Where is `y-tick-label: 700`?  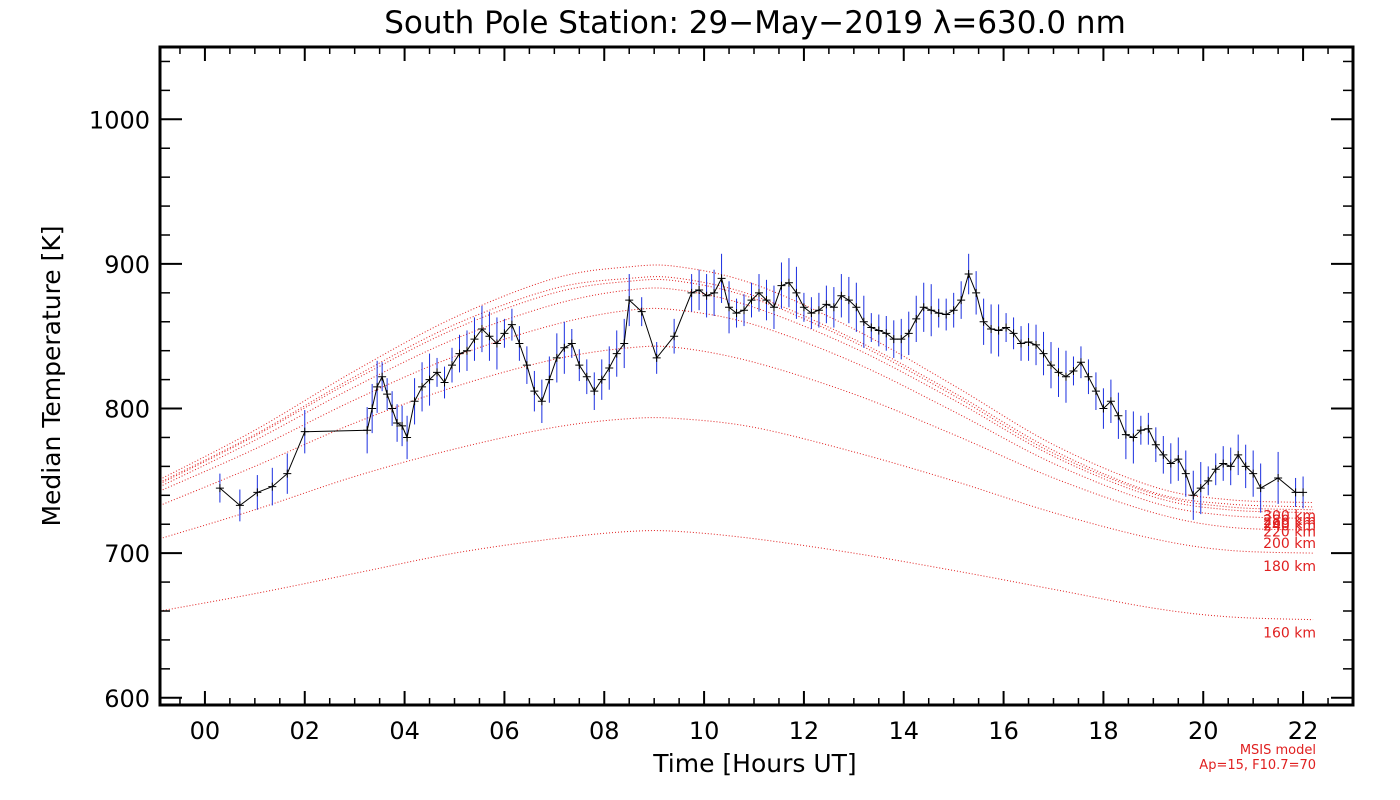
y-tick-label: 700 is located at coordinates (127, 554).